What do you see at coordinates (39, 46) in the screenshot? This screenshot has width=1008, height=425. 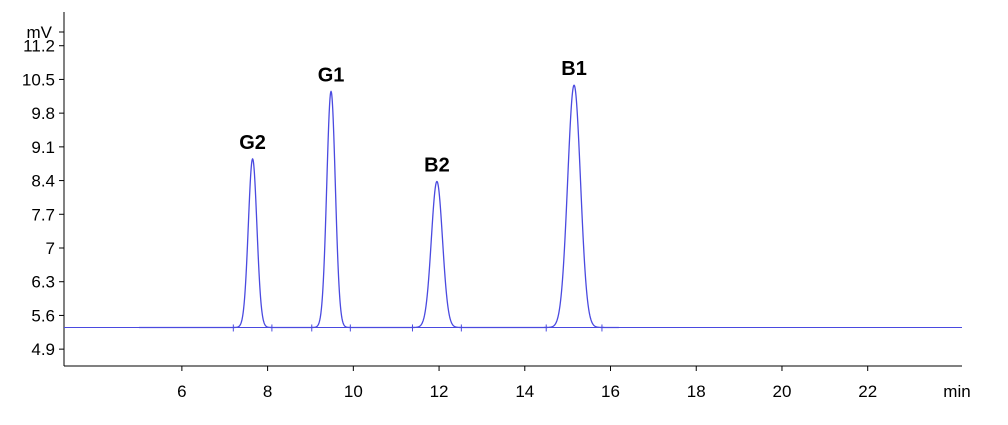 I see `y-tick-label: 11.2` at bounding box center [39, 46].